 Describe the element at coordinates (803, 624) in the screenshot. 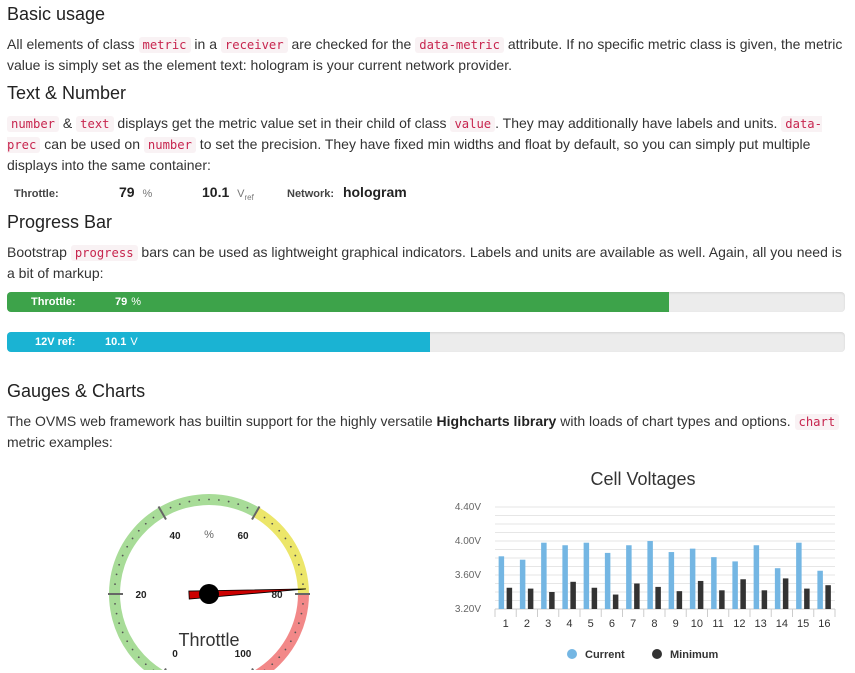

I see `chart-x-tick-label: 15` at that location.